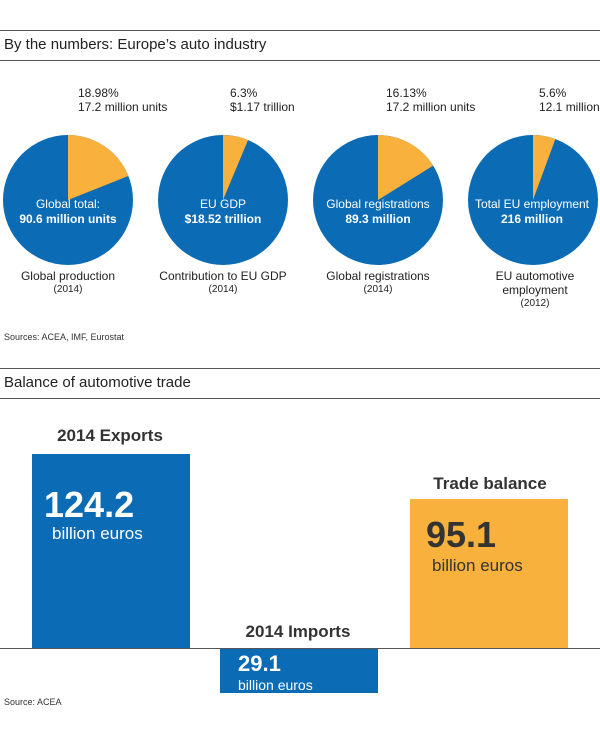  I want to click on pie-2-share-slice, so click(406, 167).